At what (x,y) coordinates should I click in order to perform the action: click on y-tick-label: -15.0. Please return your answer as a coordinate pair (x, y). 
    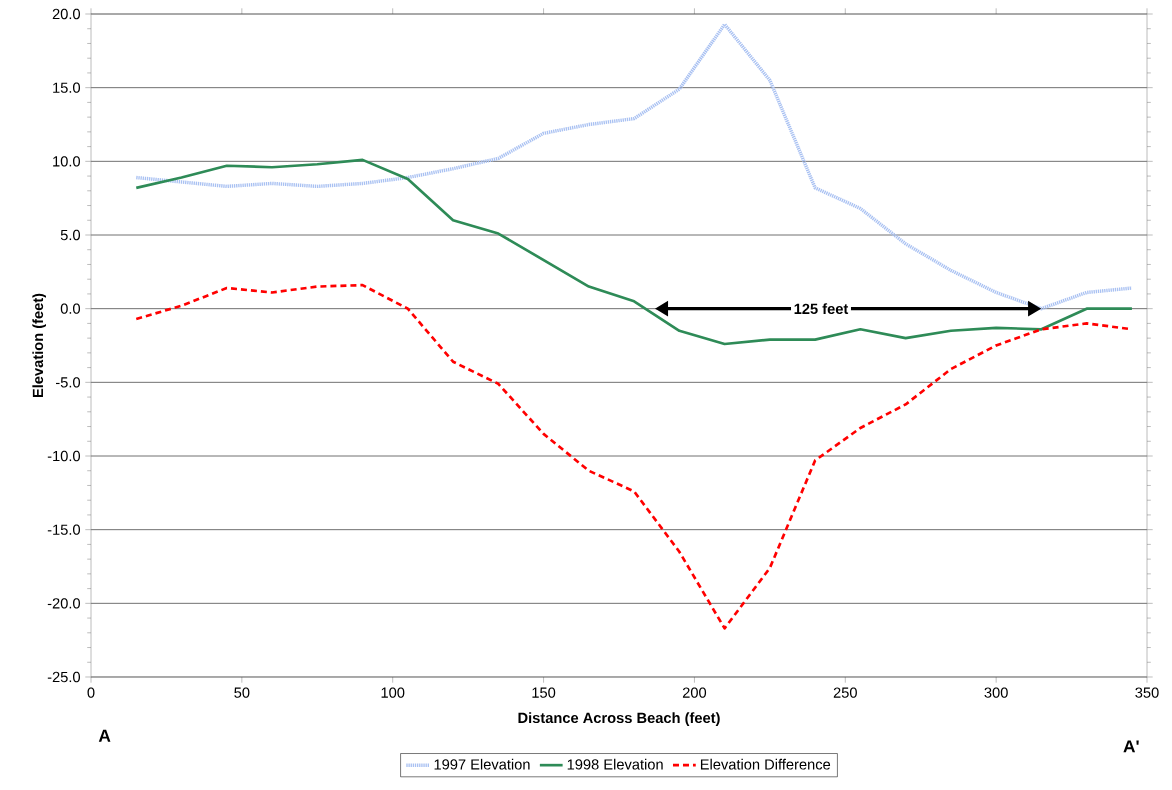
    Looking at the image, I should click on (64, 529).